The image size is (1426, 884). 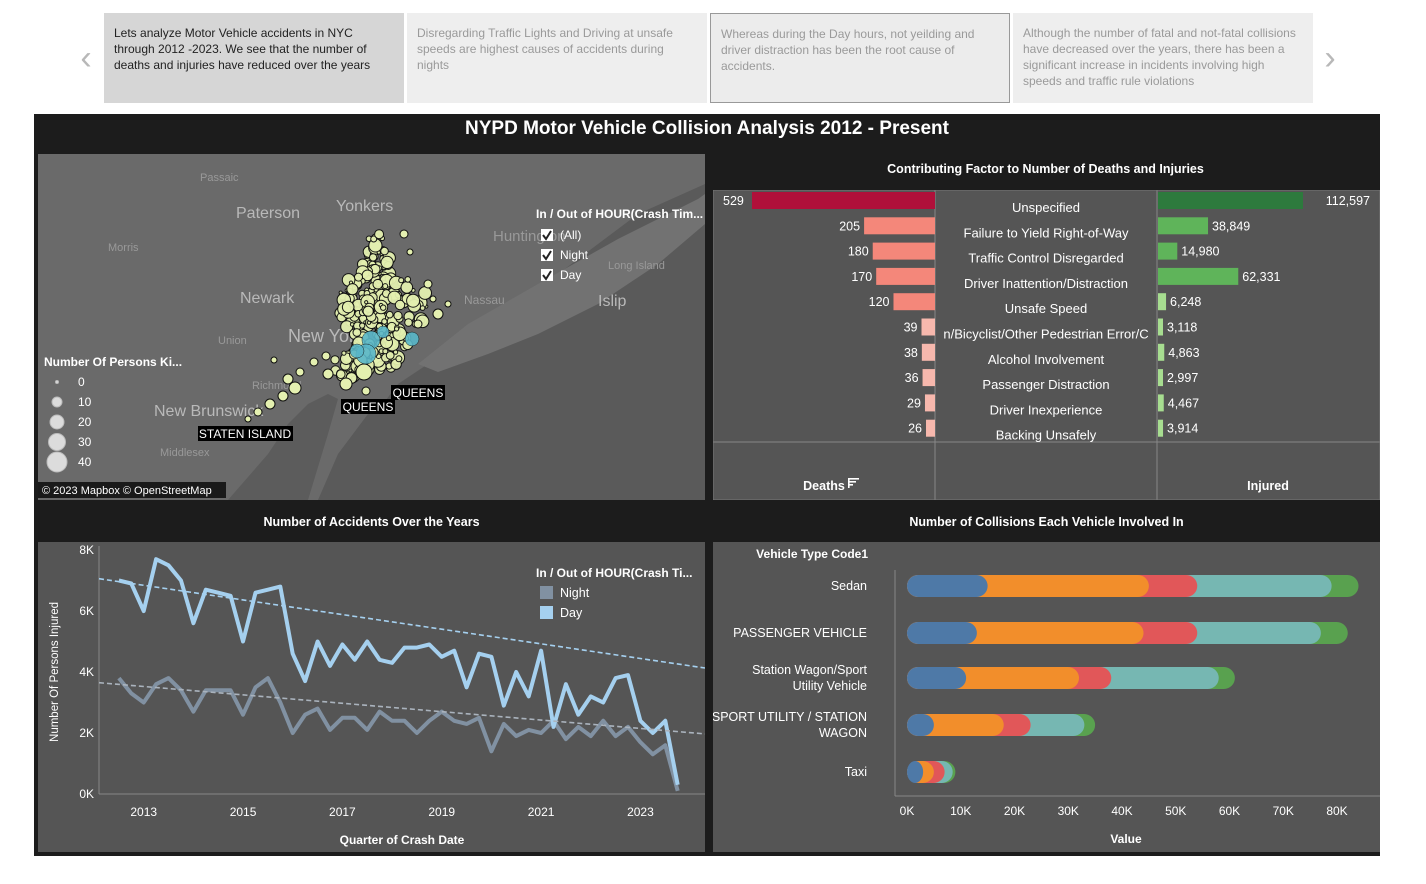 What do you see at coordinates (402, 708) in the screenshot?
I see `night-trend-line` at bounding box center [402, 708].